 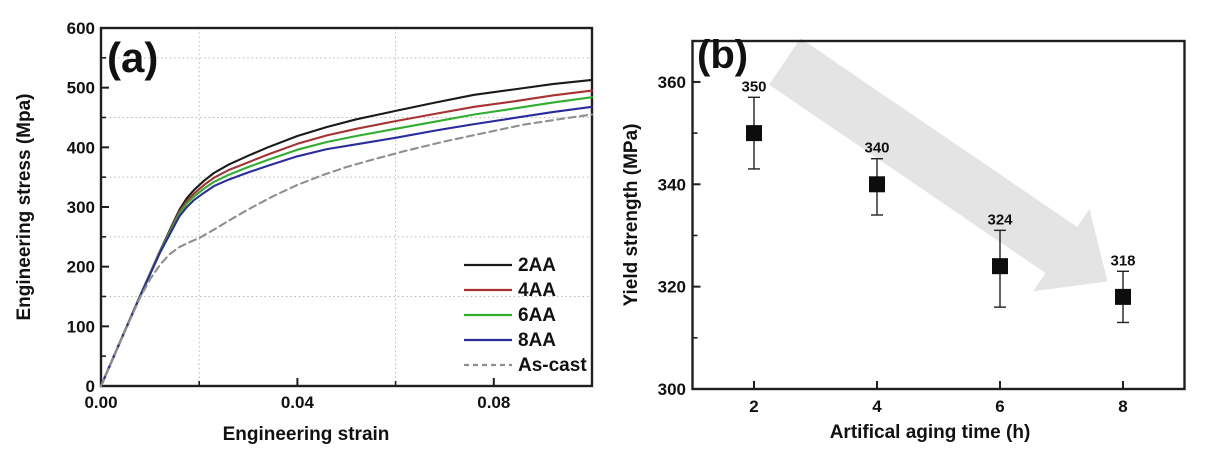 I want to click on data-point-4h: 340, so click(x=877, y=178).